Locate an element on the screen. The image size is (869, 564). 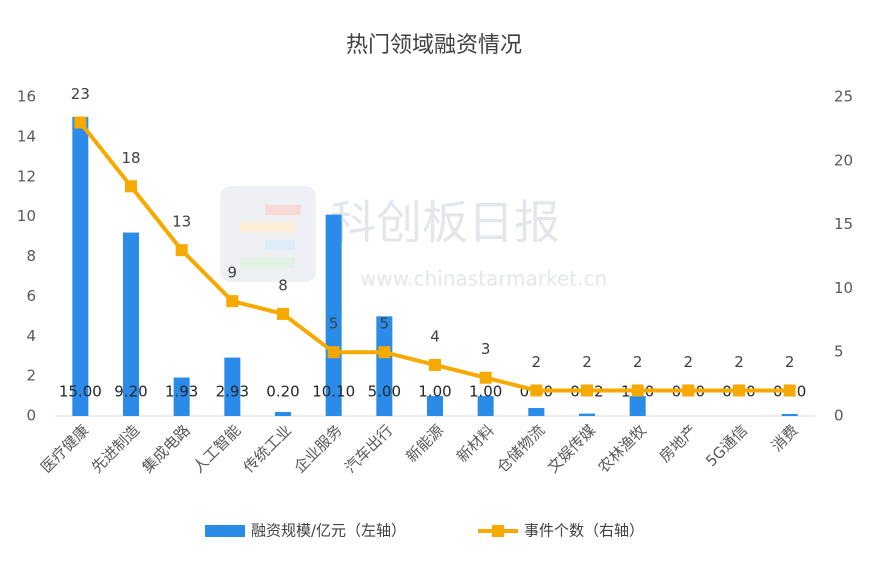
bar-value-label: 15.00 is located at coordinates (80, 392).